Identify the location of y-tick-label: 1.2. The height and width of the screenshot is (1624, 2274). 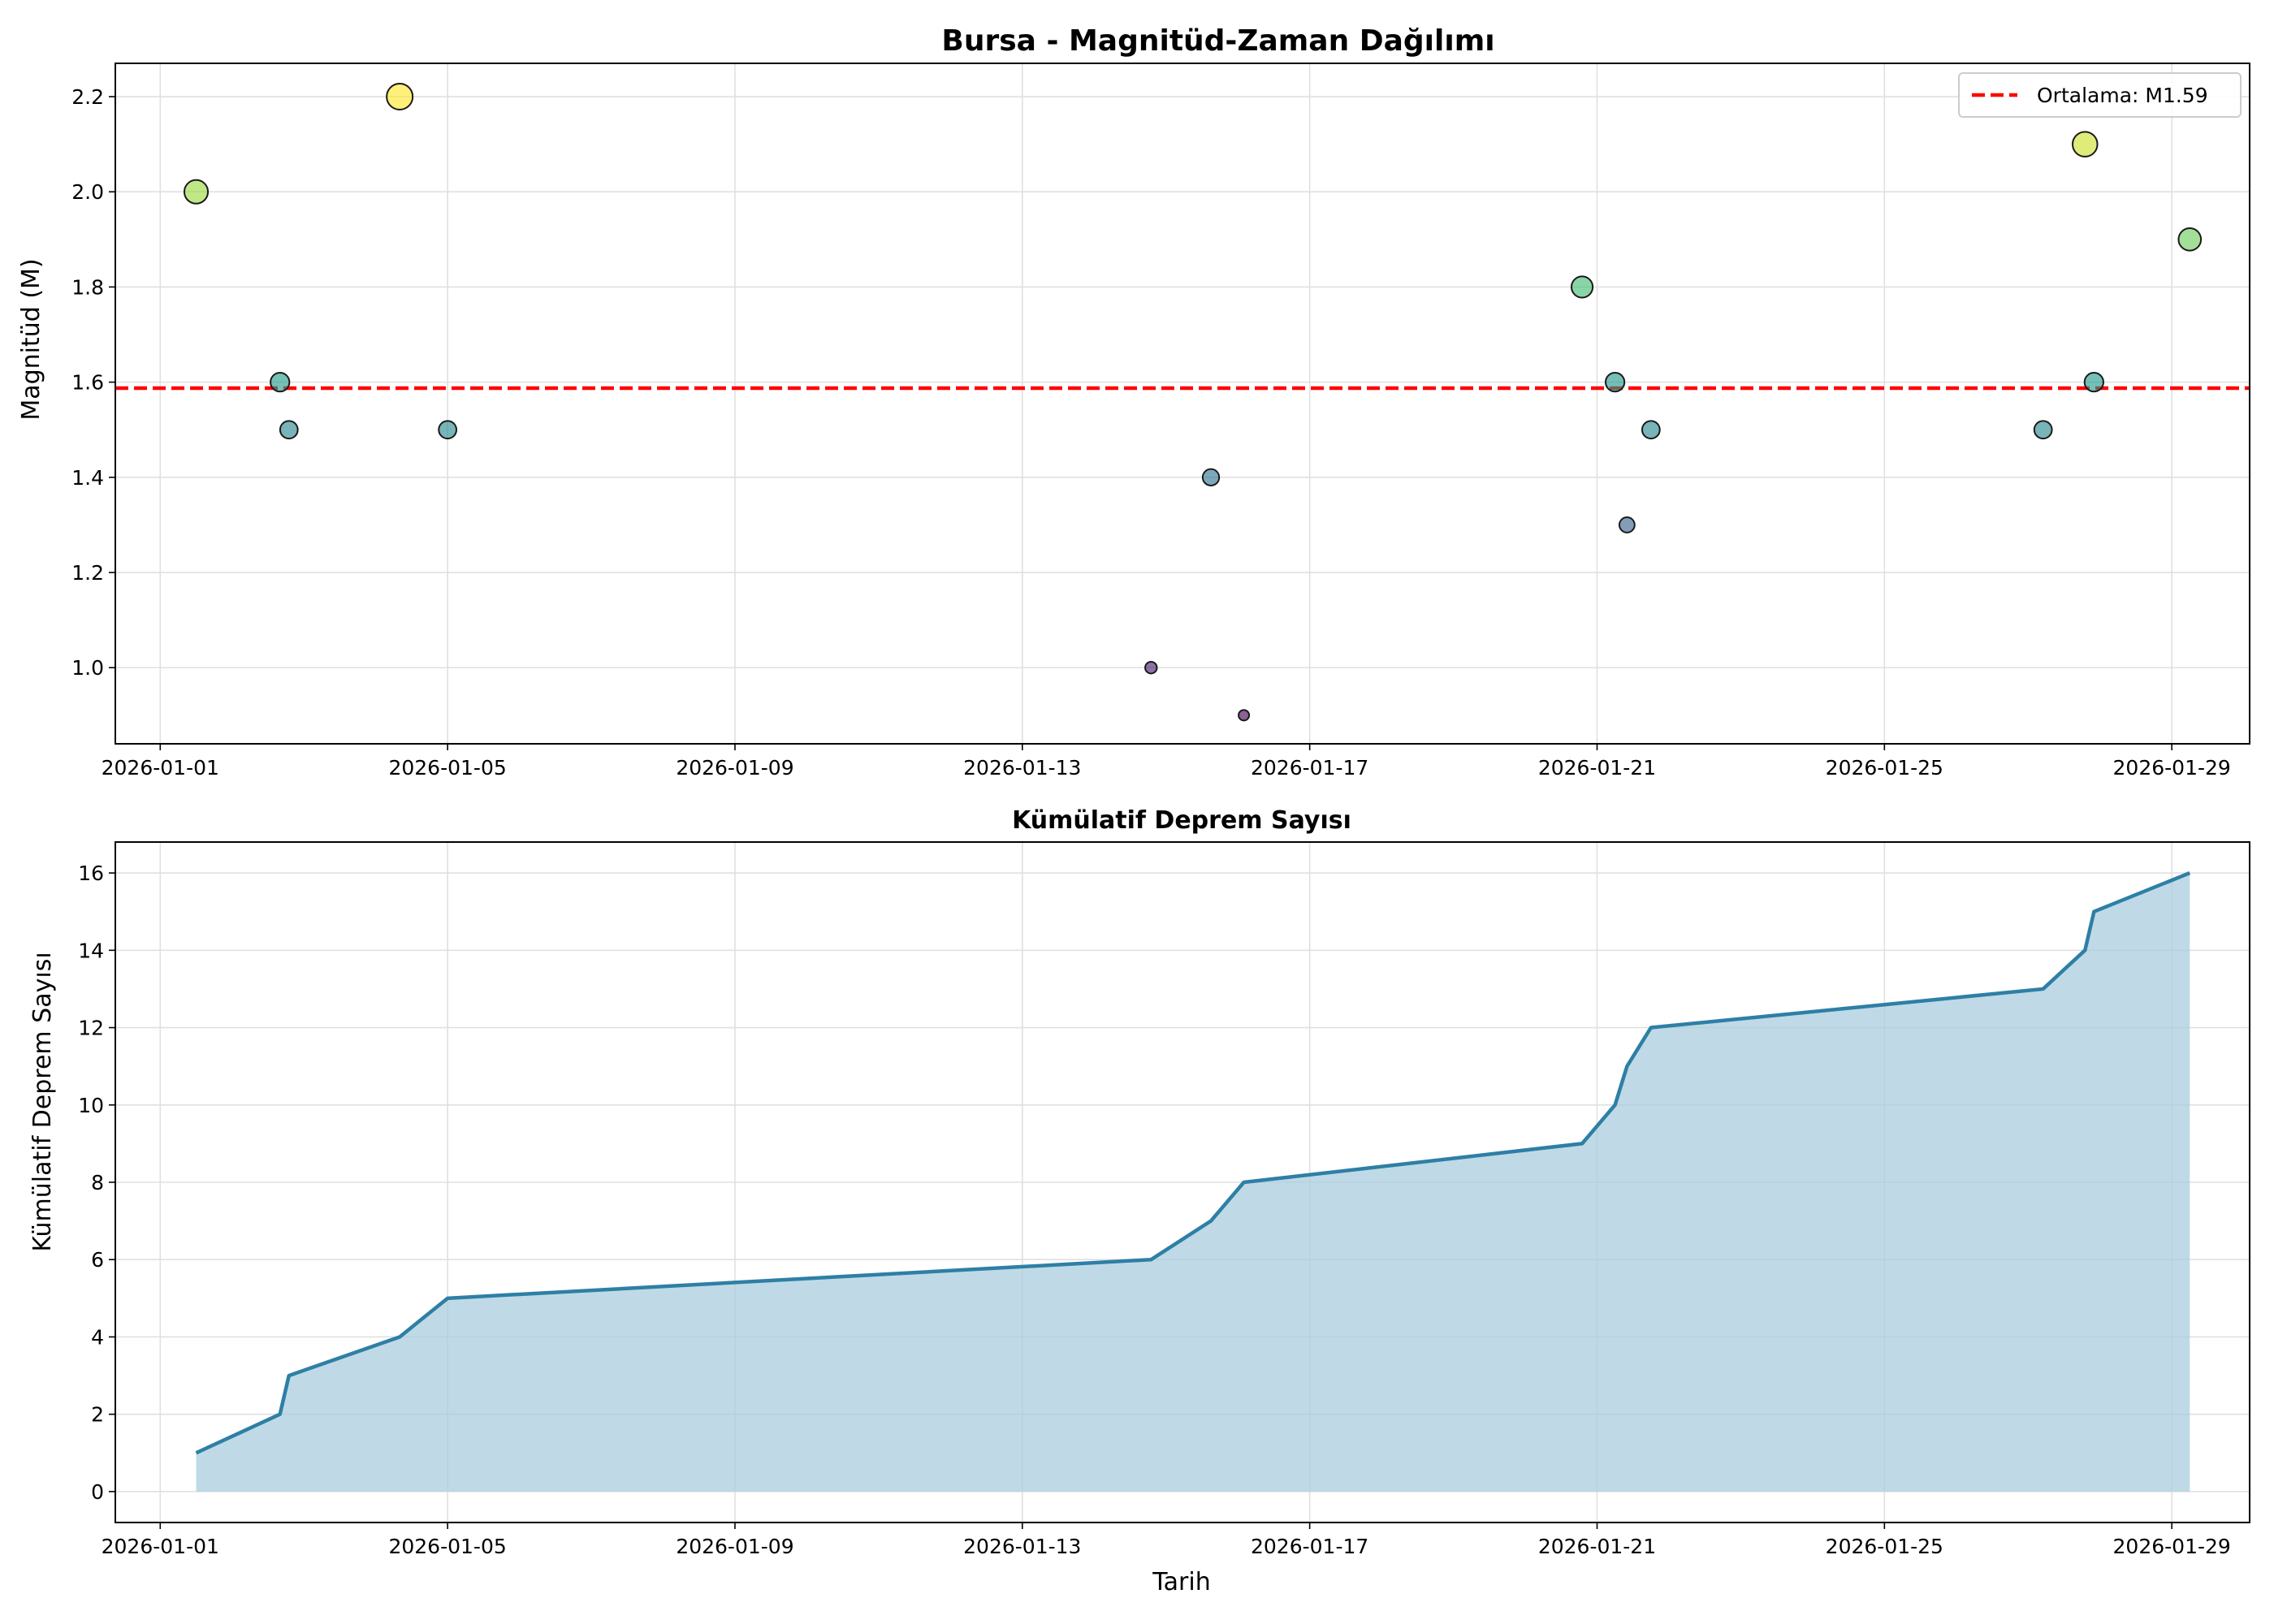
(88, 573).